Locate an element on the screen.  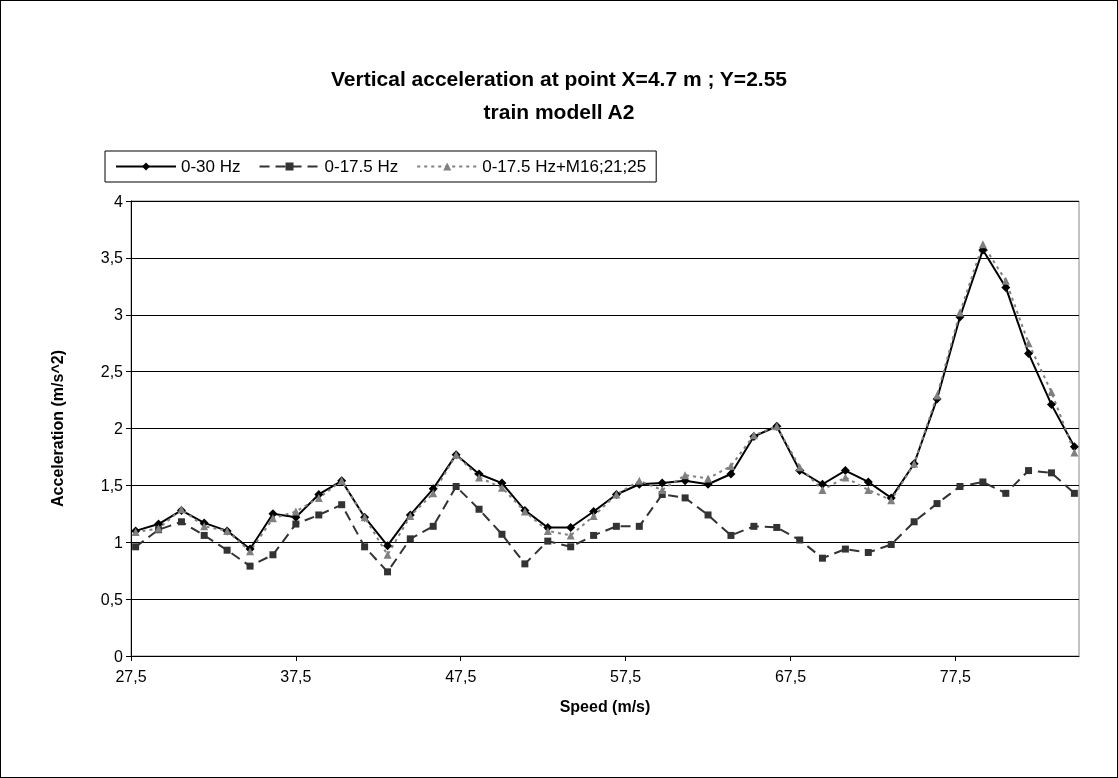
x-tick-label: 47,5 is located at coordinates (461, 676).